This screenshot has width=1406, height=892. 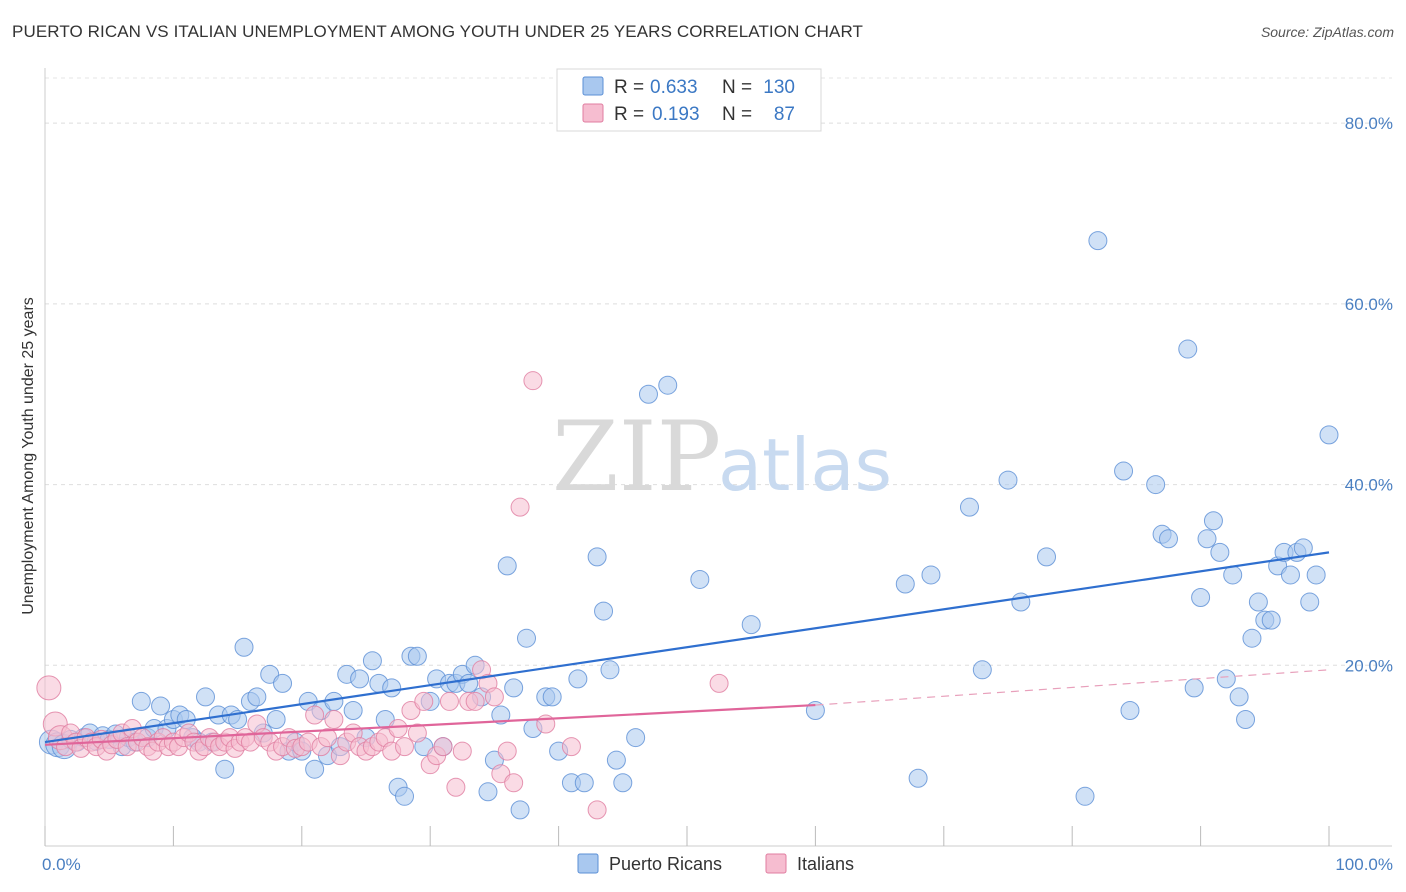 I want to click on y-tick-labels: 20.0% 40.0% 60.0% 80.0%, so click(x=1369, y=394).